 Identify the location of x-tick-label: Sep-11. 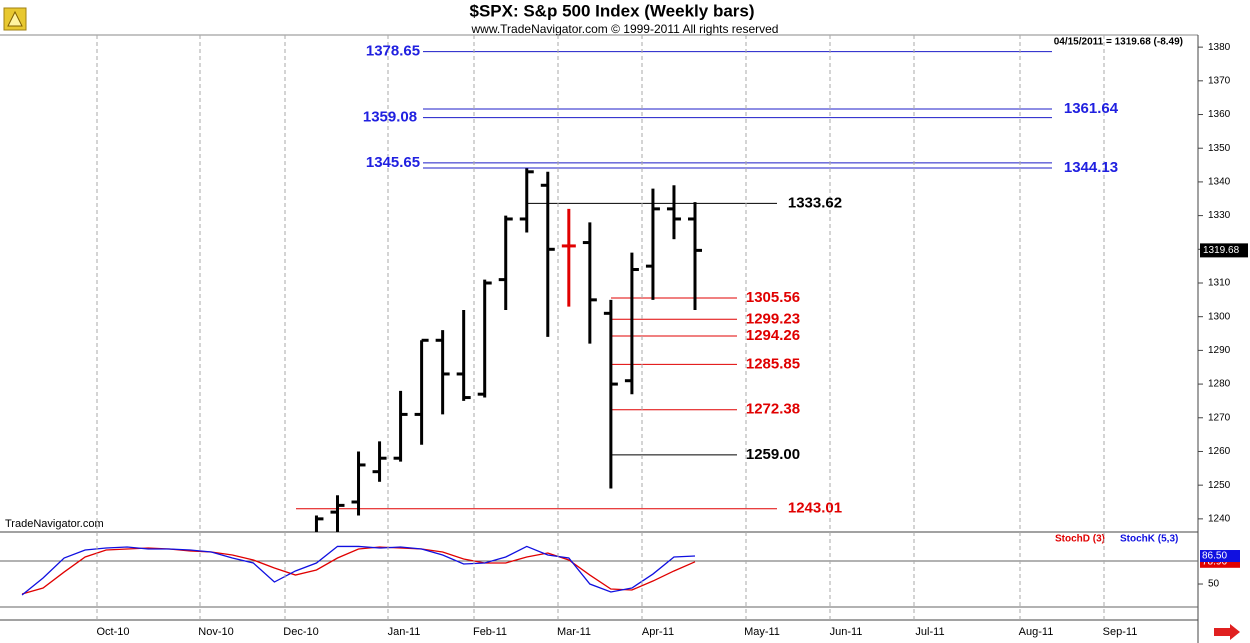
(1120, 632).